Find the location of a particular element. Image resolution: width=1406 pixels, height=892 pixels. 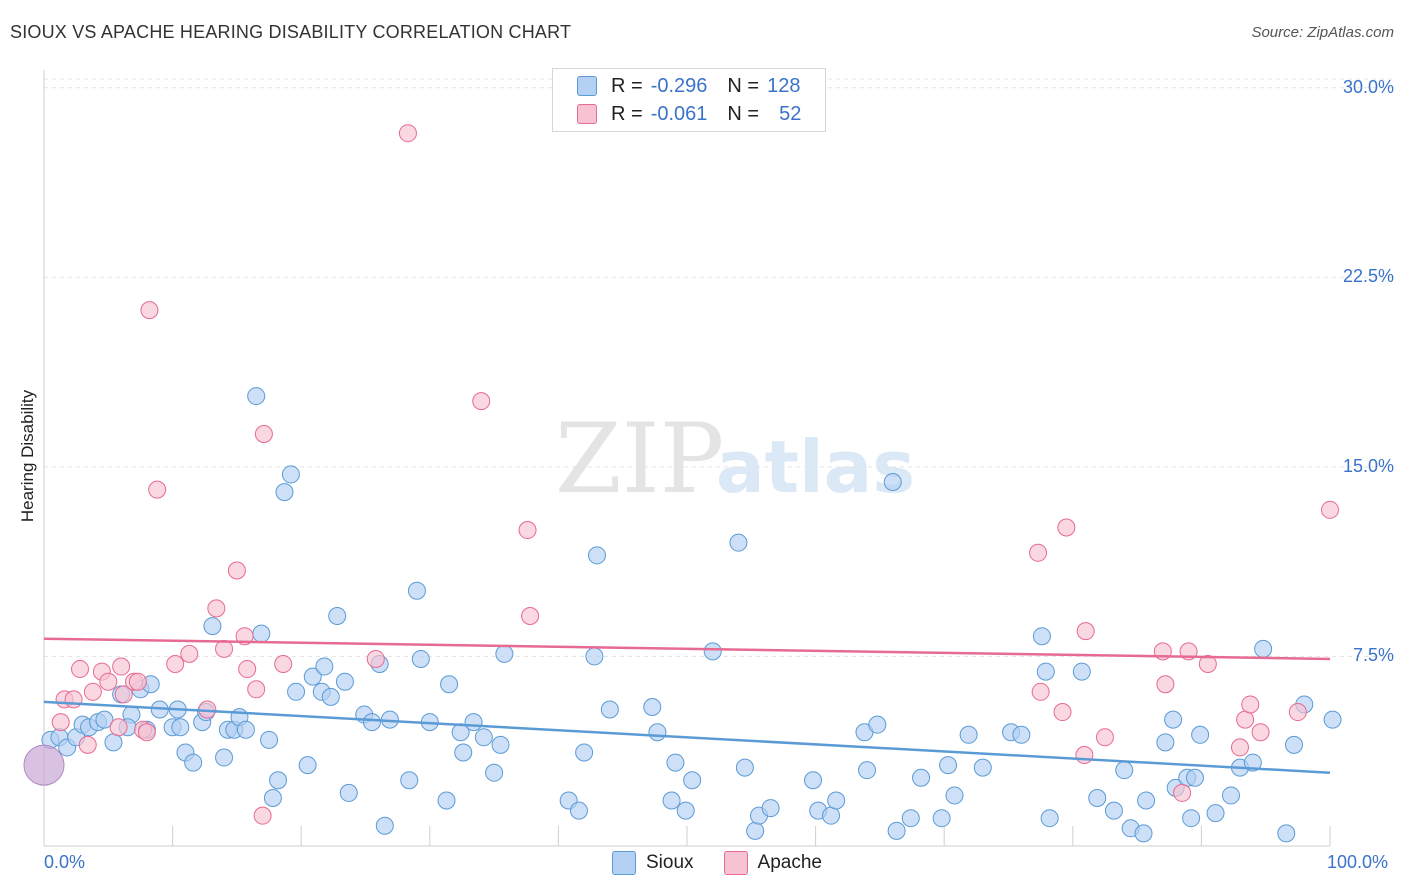

trend-line-apache is located at coordinates (687, 649).